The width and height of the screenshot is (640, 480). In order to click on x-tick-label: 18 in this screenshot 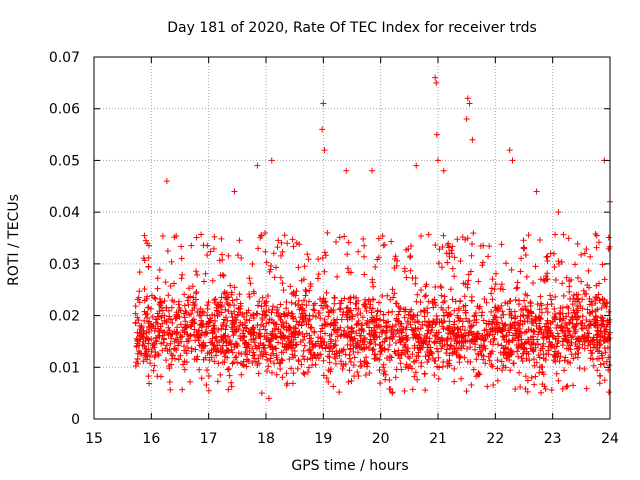, I will do `click(266, 439)`.